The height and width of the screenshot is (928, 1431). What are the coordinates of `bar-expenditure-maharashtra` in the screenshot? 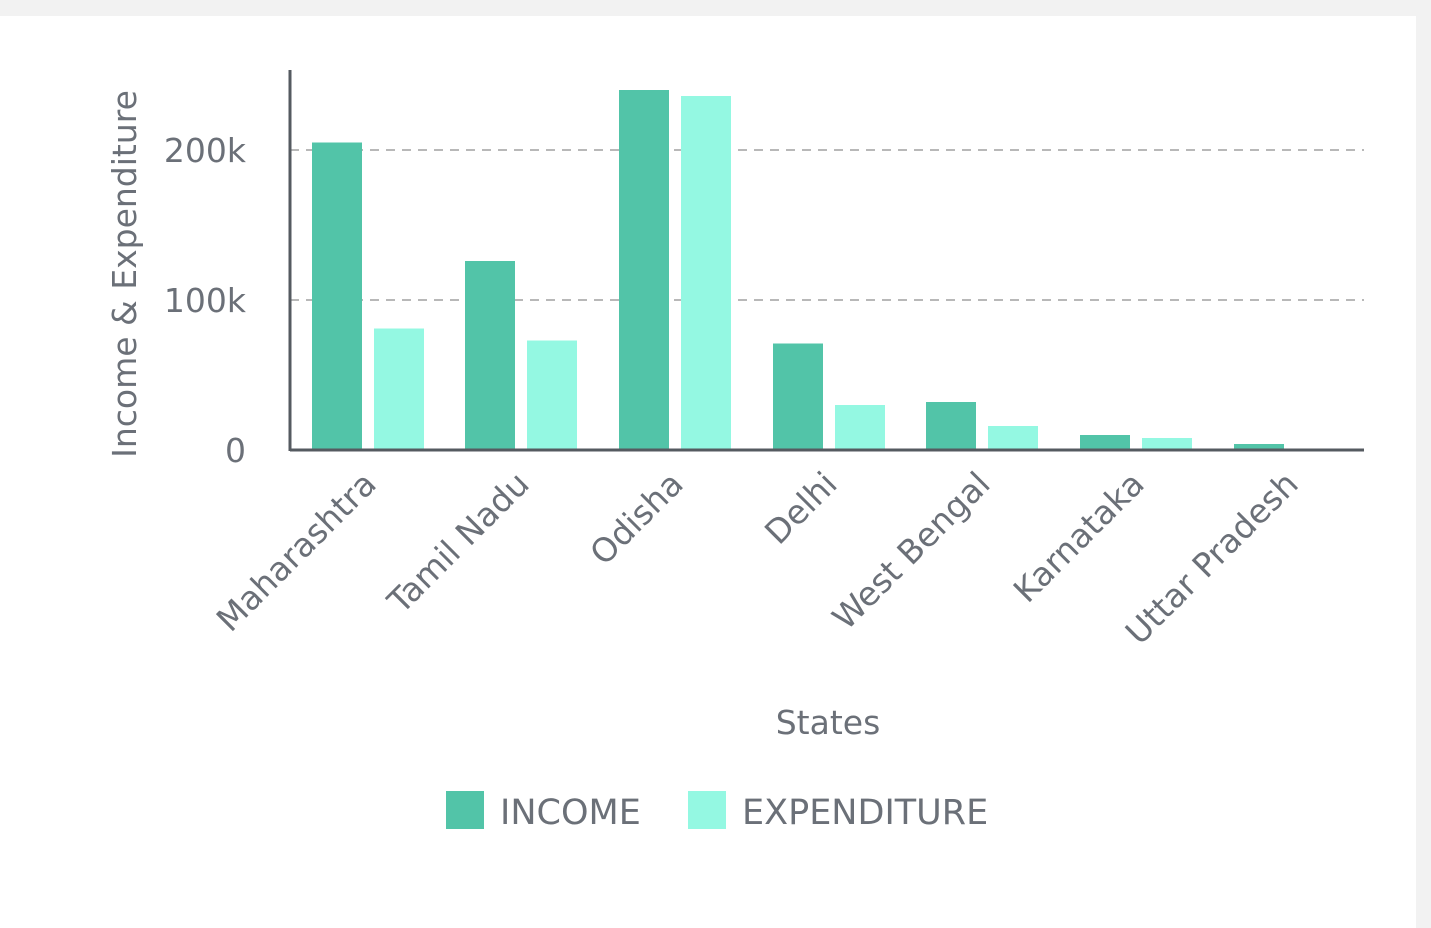 It's located at (399, 389).